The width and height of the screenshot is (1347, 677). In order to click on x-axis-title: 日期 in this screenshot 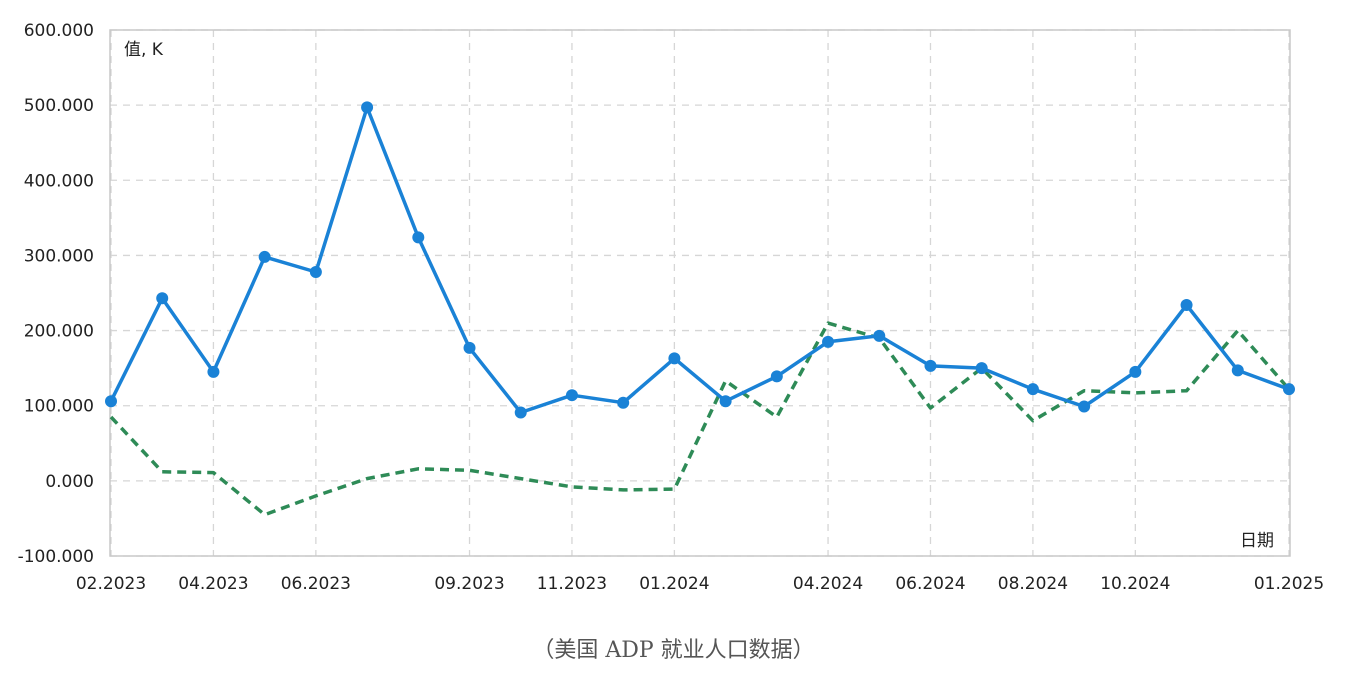, I will do `click(1257, 541)`.